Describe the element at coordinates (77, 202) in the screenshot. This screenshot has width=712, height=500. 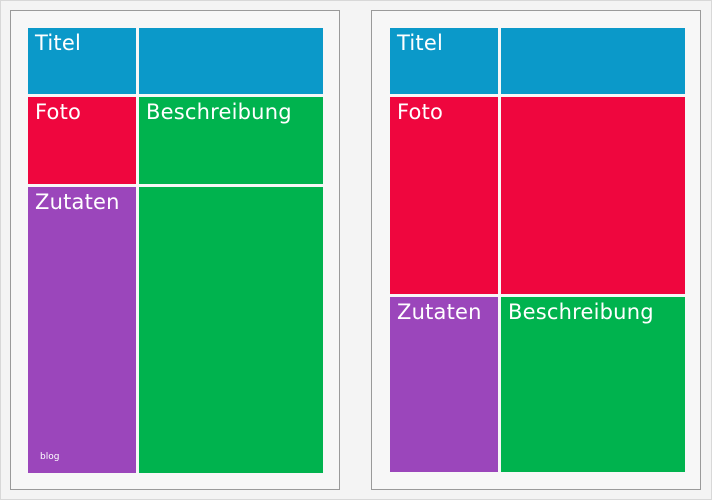
I see `layout-a-ingredients-label: Zutaten` at that location.